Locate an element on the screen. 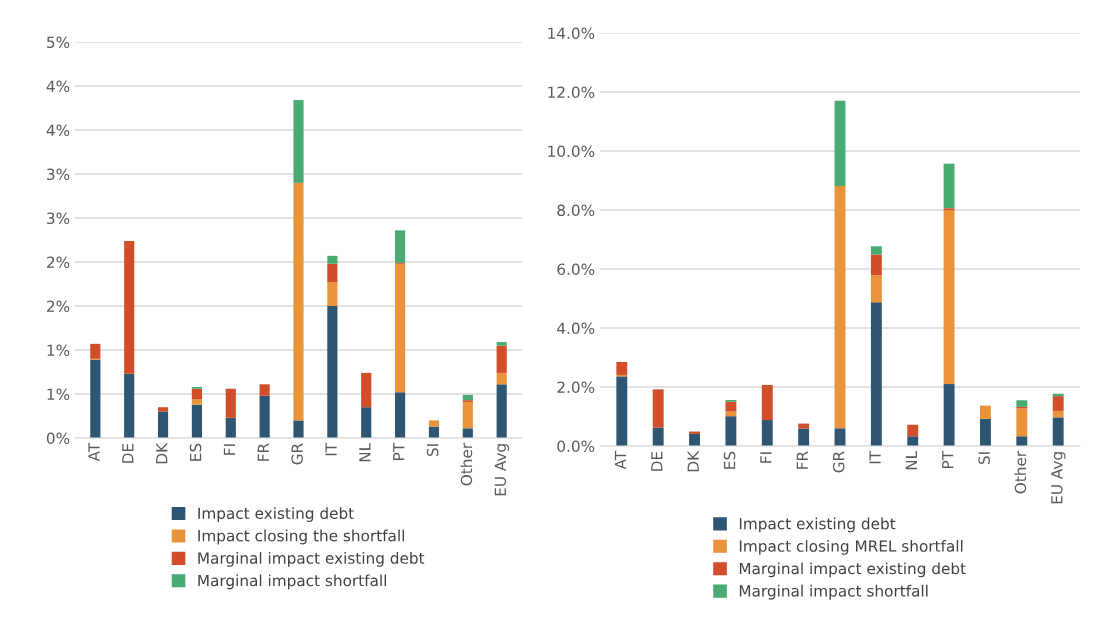 This screenshot has width=1093, height=624. y-tick-label: 6.0% is located at coordinates (576, 269).